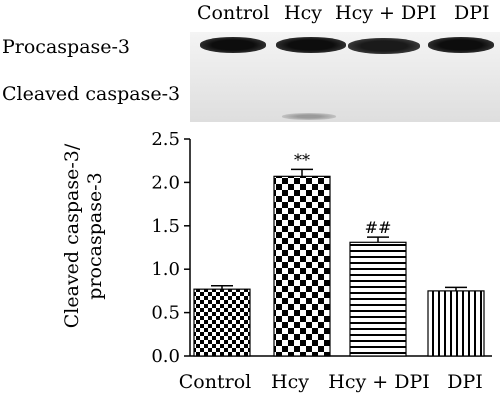  What do you see at coordinates (95, 235) in the screenshot?
I see `y-axis-label-line2: procaspase-3` at bounding box center [95, 235].